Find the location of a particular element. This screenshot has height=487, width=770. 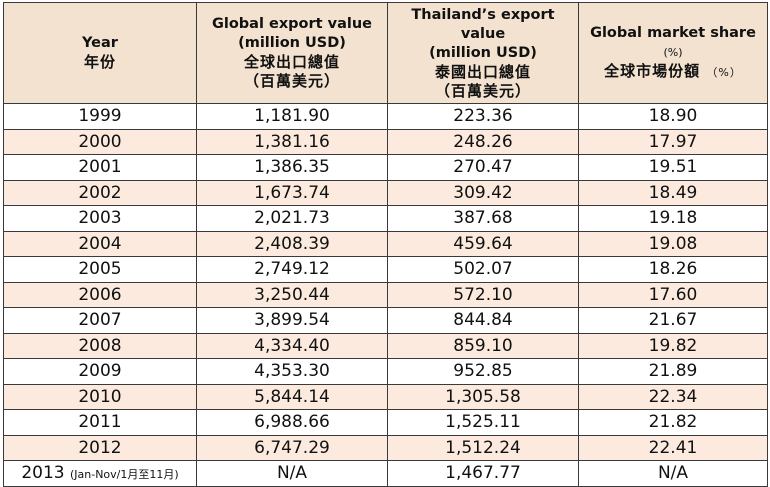

cell-global: 4,334.40 is located at coordinates (292, 345).